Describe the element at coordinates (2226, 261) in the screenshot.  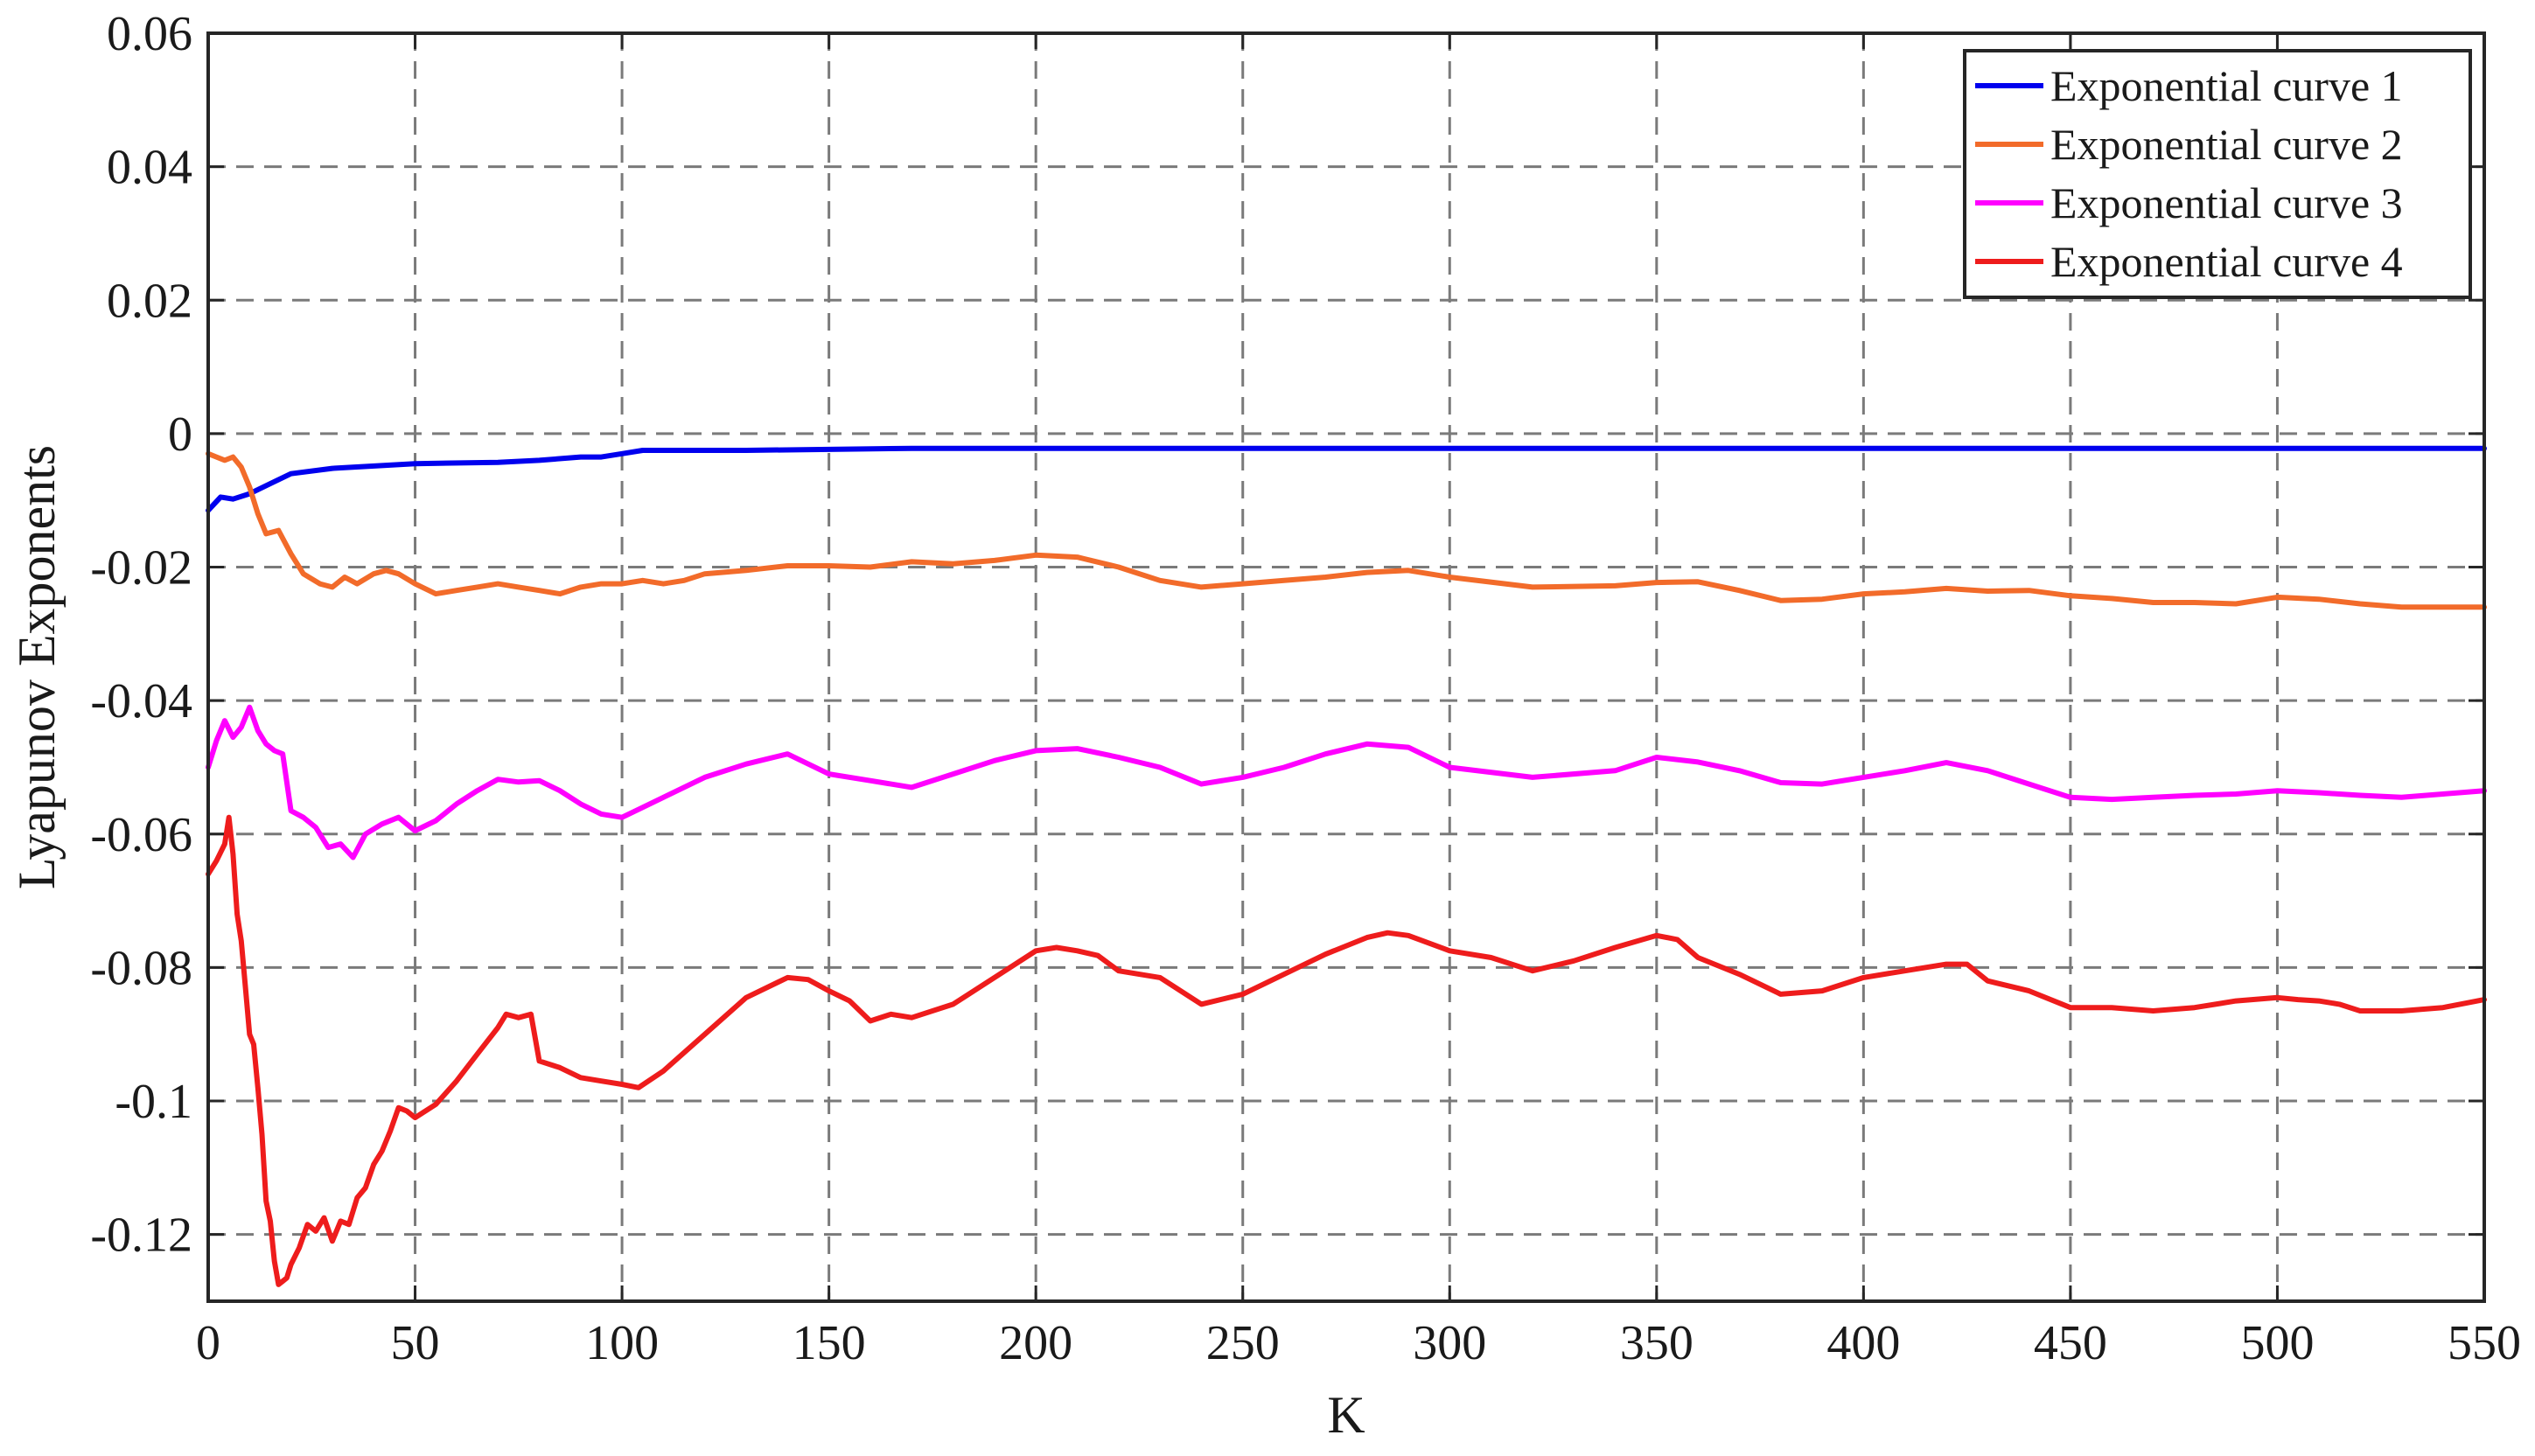
I see `legend-label-4: Exponential curve 4` at that location.